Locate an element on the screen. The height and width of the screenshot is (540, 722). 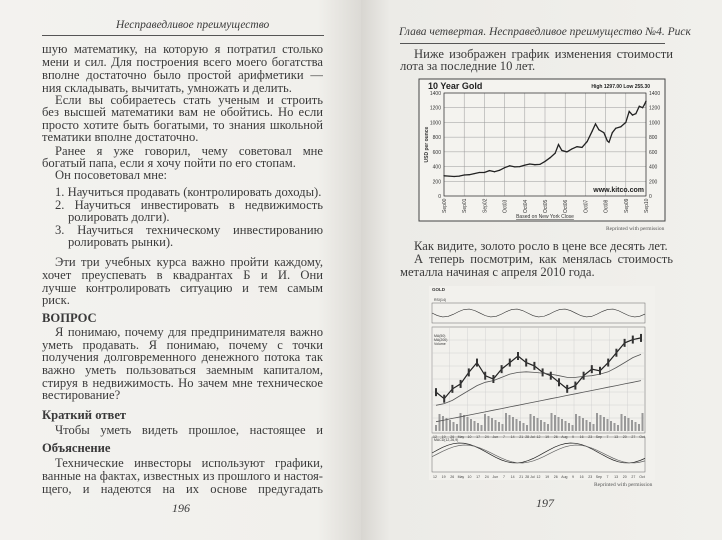
x-tick-label: Oct is located at coordinates (641, 437).